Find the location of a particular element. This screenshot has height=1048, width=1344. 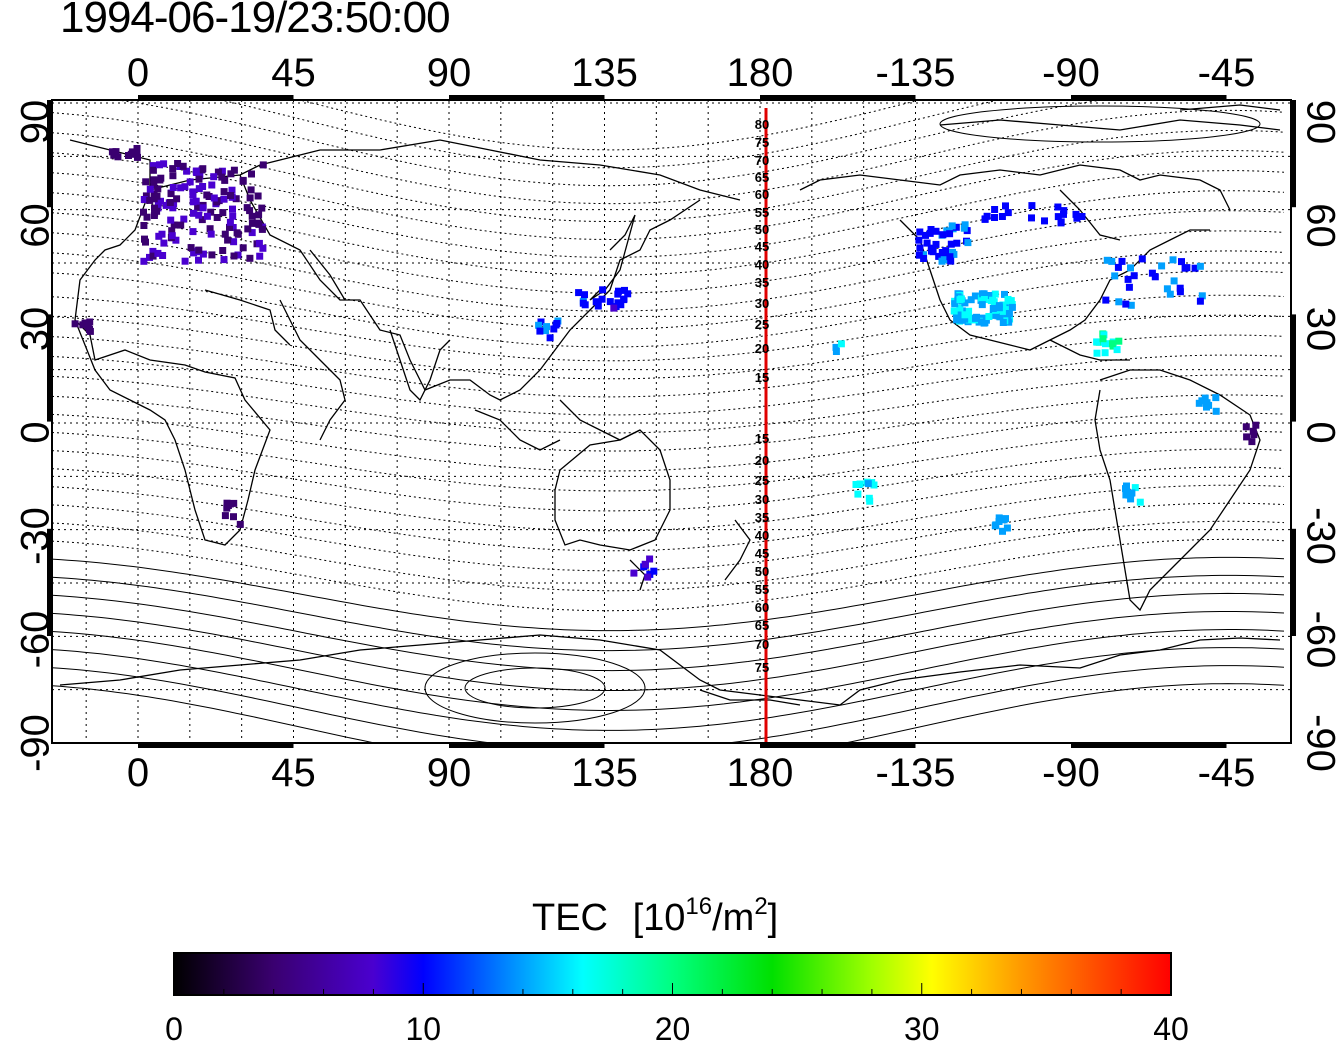

meridian-label: 20 is located at coordinates (762, 348).